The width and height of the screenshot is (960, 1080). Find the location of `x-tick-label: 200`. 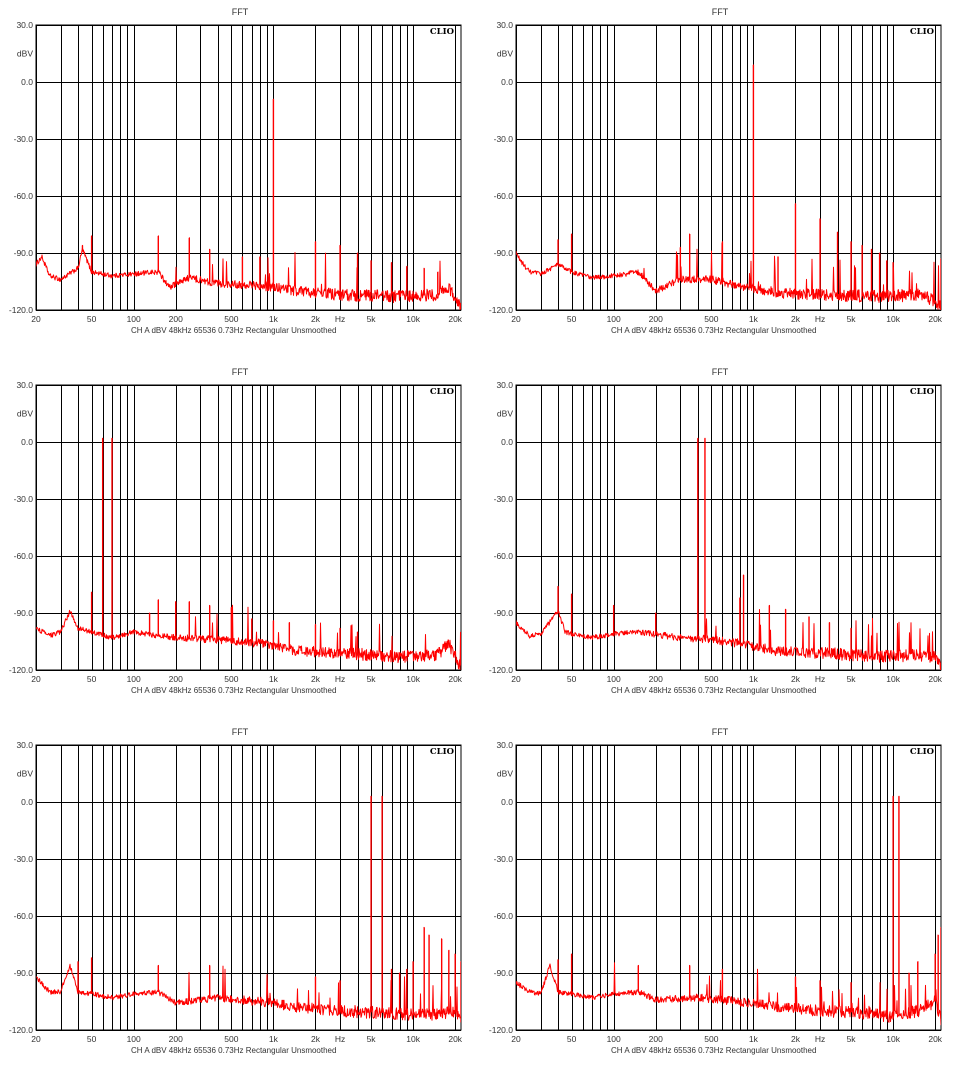

x-tick-label: 200 is located at coordinates (656, 1039).